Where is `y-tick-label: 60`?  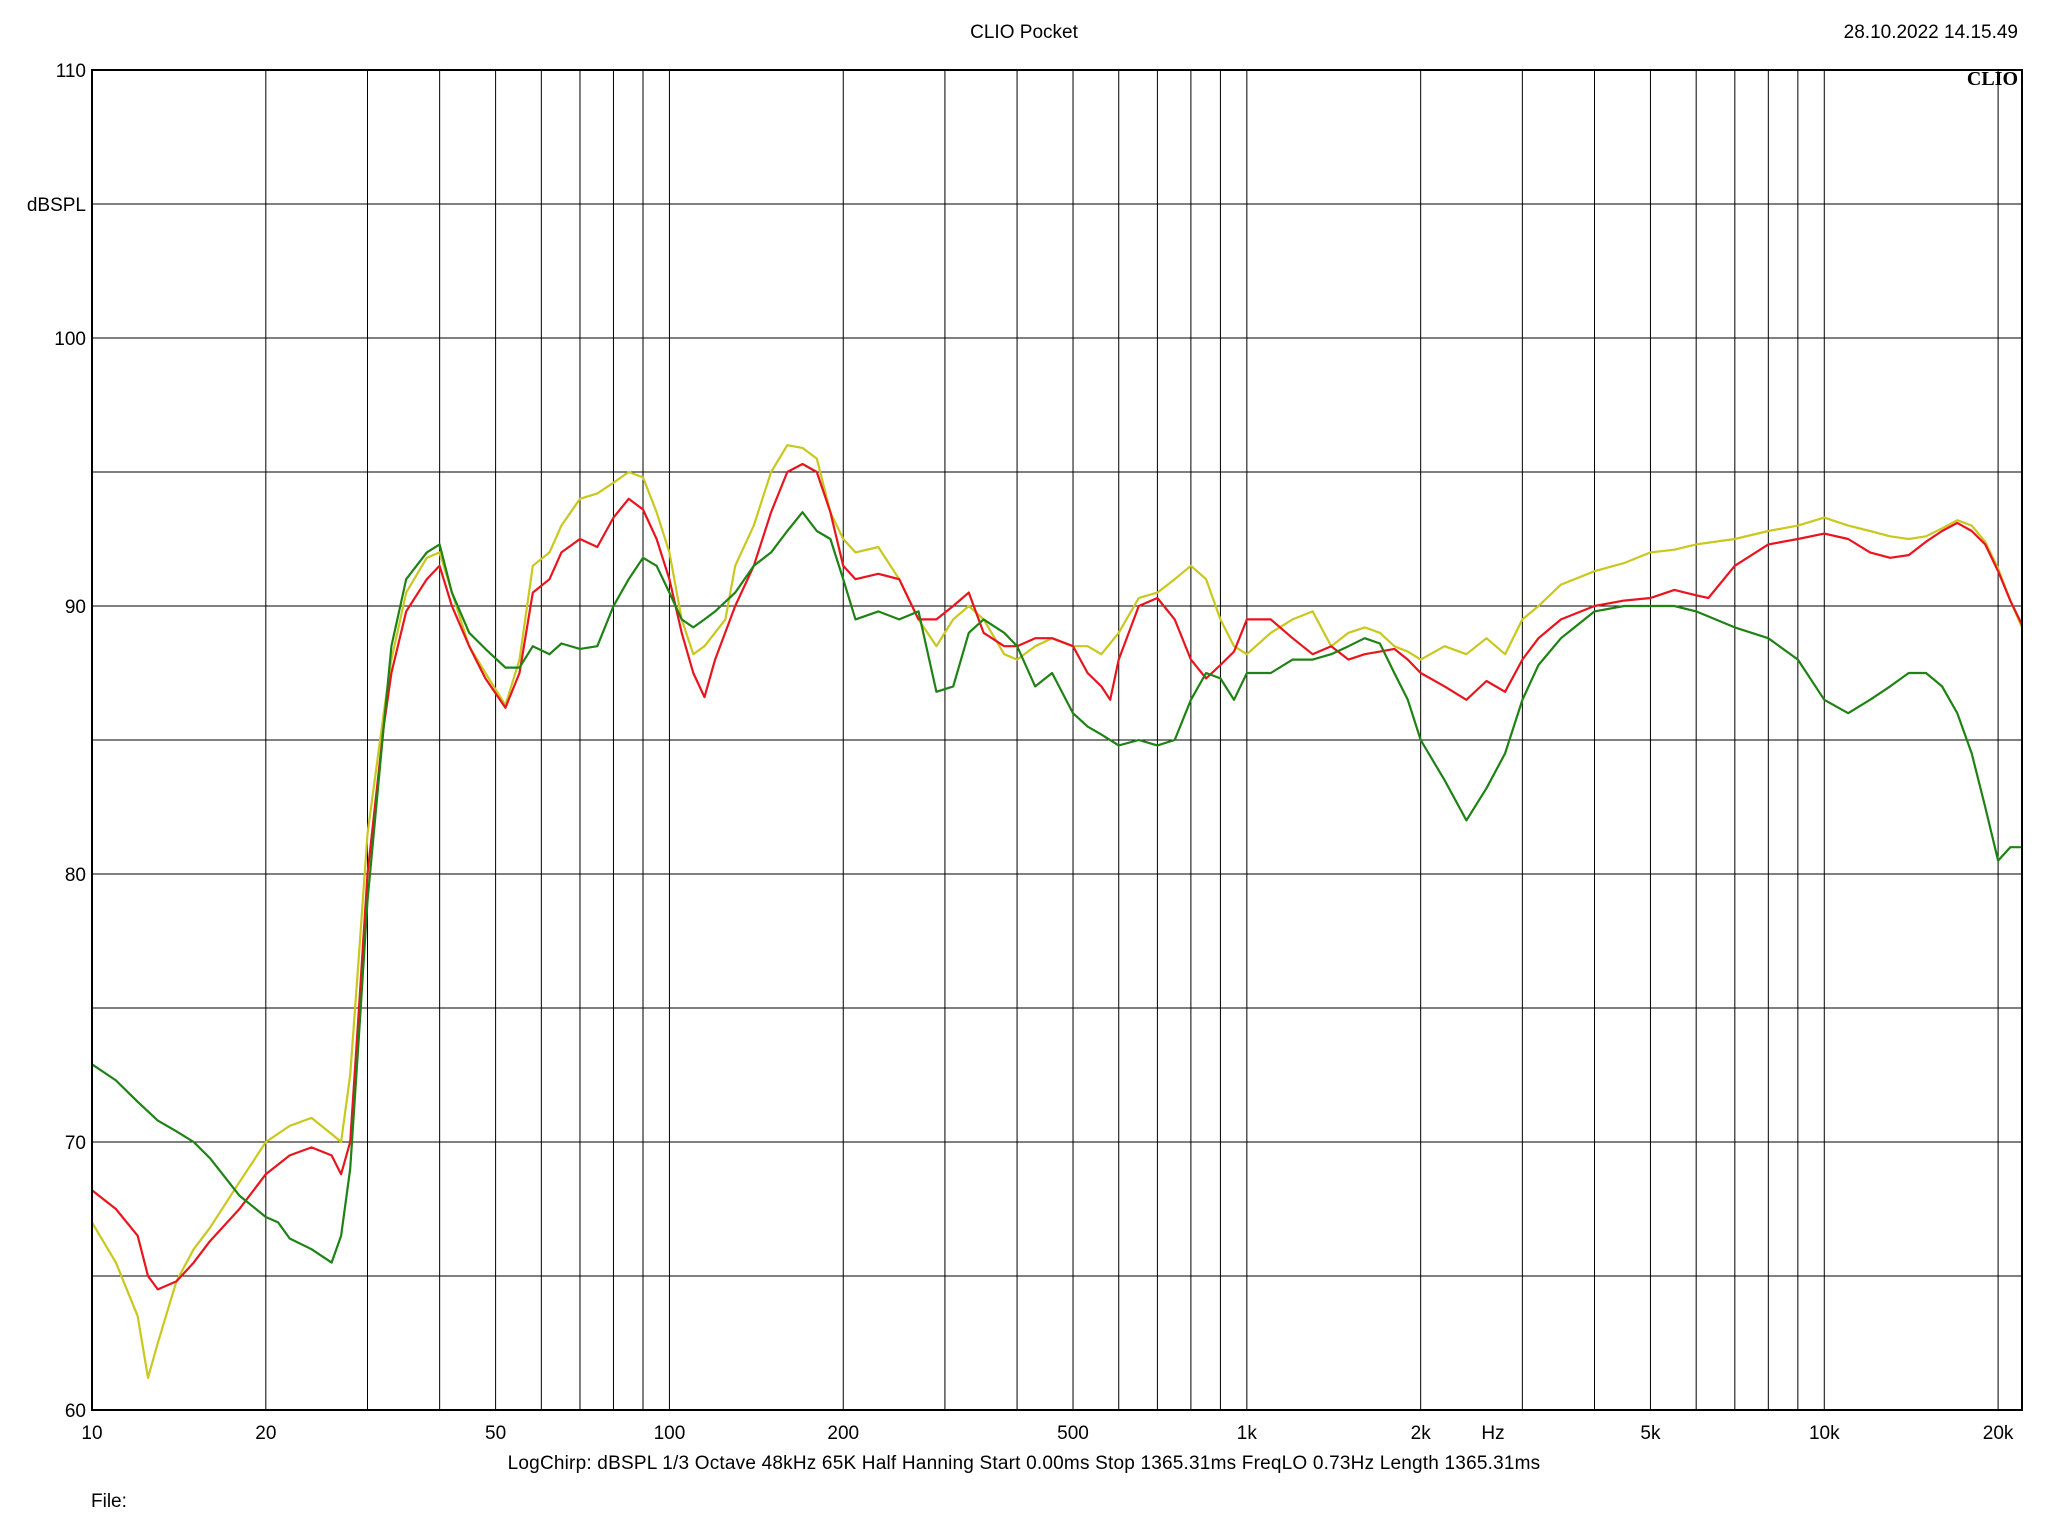 y-tick-label: 60 is located at coordinates (75, 1411).